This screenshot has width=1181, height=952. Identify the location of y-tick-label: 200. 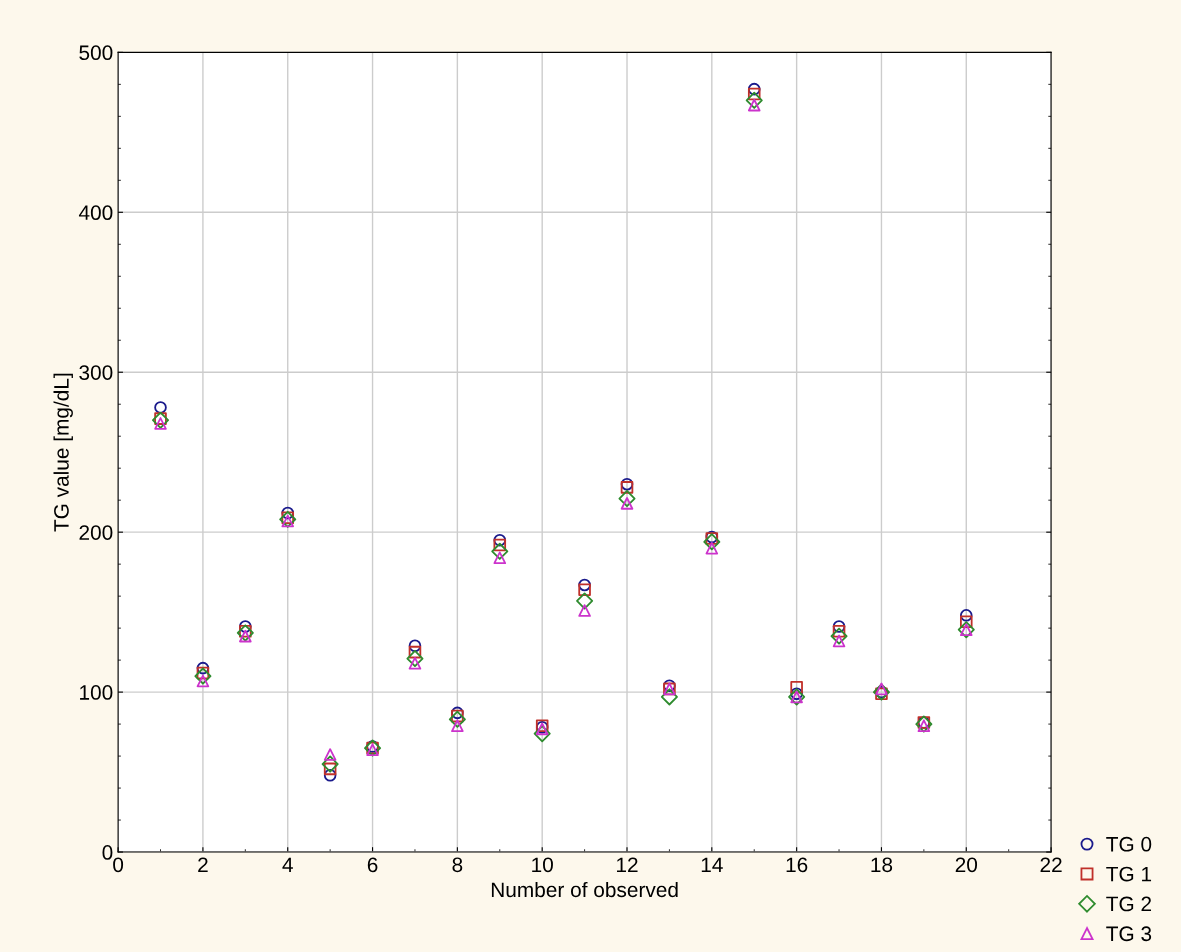
(96, 532).